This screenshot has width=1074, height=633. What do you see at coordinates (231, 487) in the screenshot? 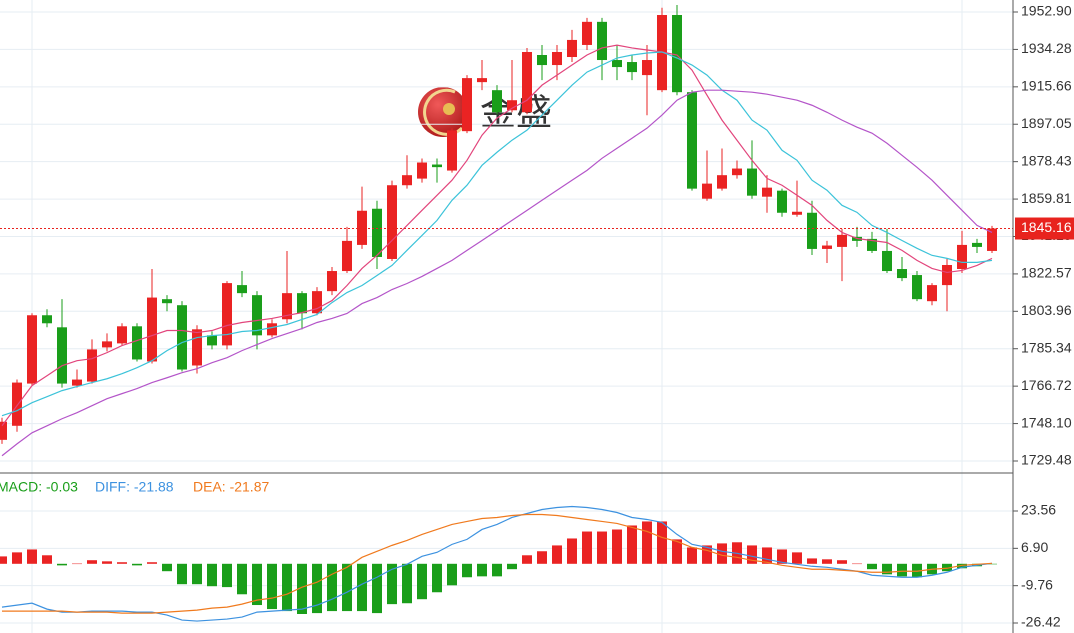
I see `legend-entry: DEA: -21.87` at bounding box center [231, 487].